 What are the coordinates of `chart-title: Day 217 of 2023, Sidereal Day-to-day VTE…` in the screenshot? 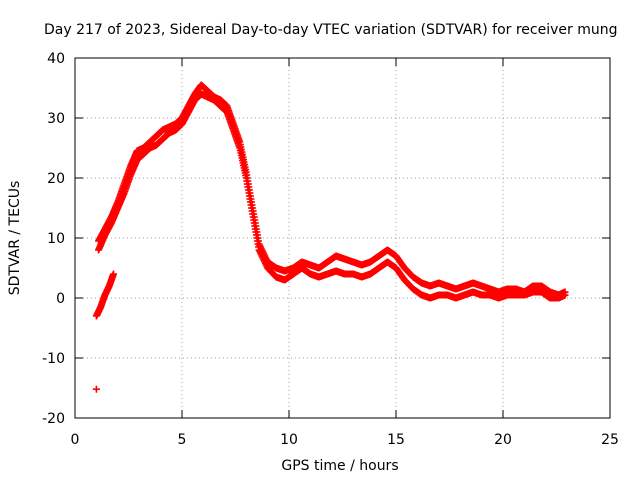 It's located at (331, 30).